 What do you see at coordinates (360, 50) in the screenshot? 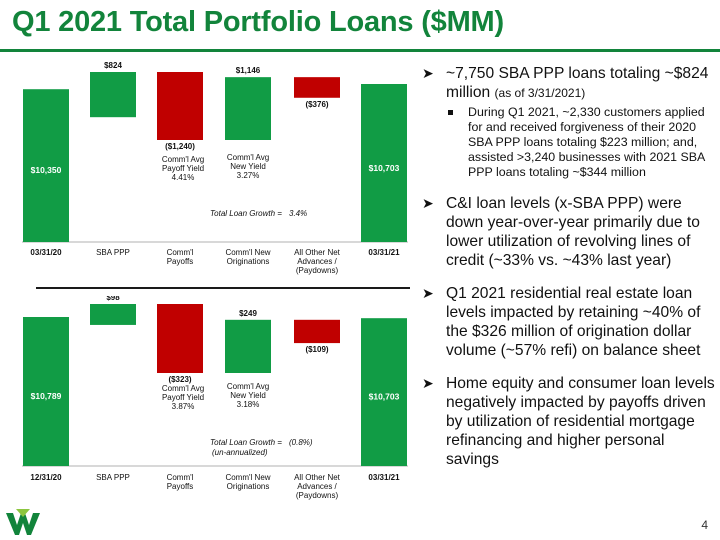
I see `title-rule` at bounding box center [360, 50].